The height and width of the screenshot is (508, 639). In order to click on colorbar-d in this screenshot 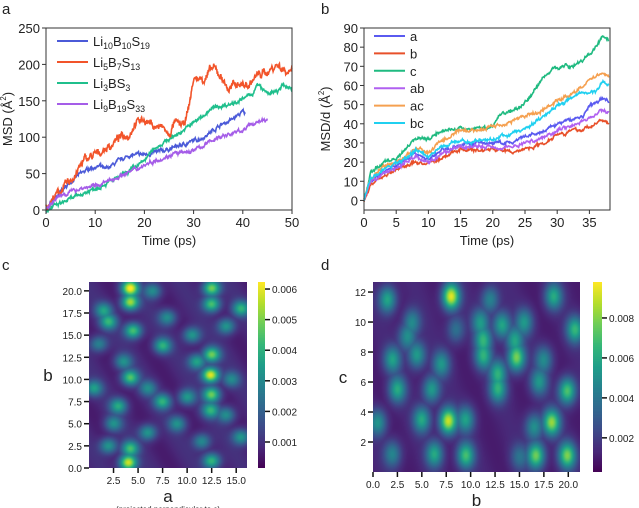, I will do `click(597, 377)`.